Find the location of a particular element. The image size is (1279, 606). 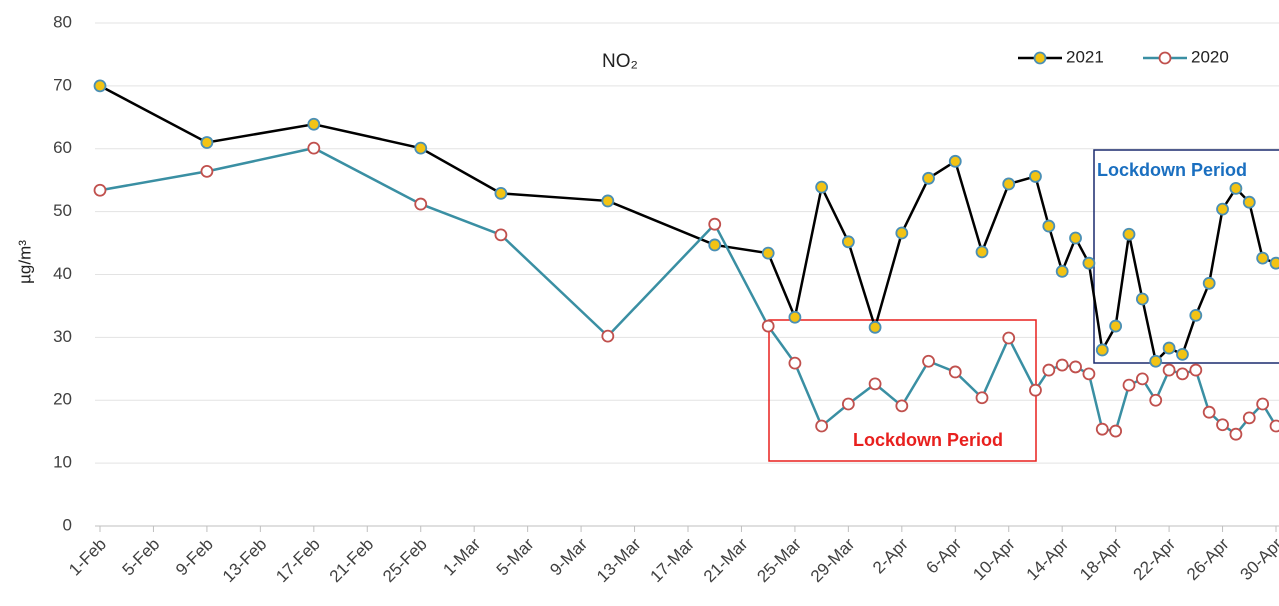

y-tick-label: 50 is located at coordinates (62, 210).